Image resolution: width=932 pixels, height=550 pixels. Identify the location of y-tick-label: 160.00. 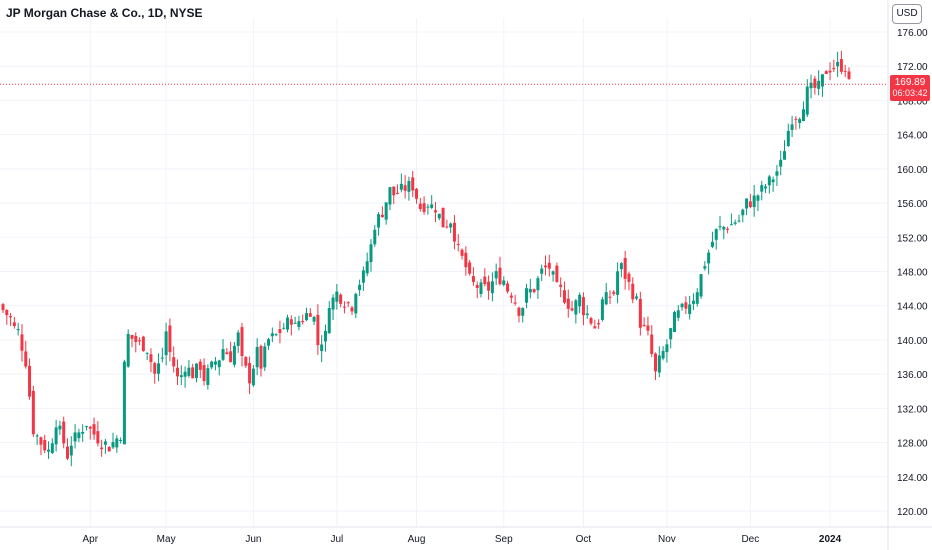
(912, 170).